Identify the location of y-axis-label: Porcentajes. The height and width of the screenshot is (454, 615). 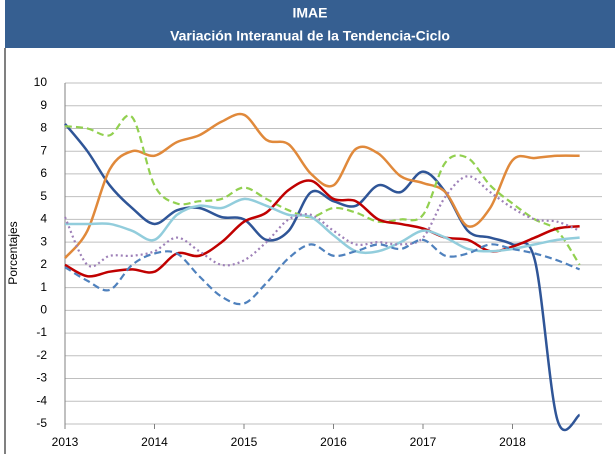
(13, 252).